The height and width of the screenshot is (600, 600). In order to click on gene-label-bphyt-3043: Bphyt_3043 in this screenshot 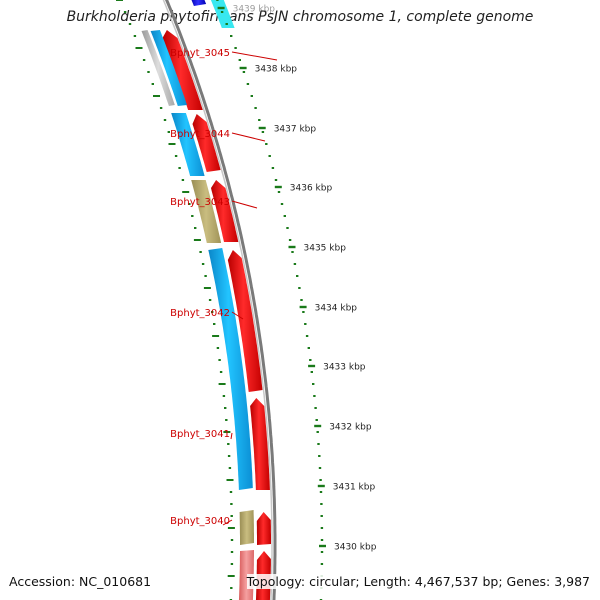, I will do `click(200, 202)`.